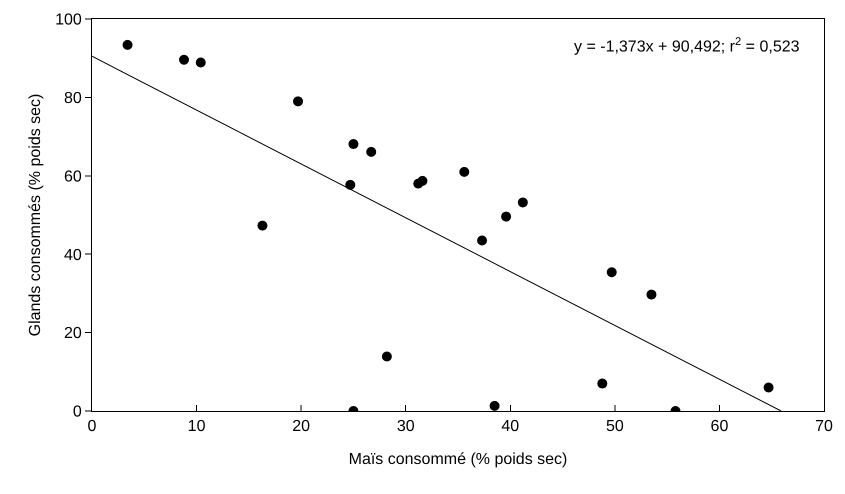 The image size is (845, 494). Describe the element at coordinates (824, 427) in the screenshot. I see `x-tick-label: 70` at that location.